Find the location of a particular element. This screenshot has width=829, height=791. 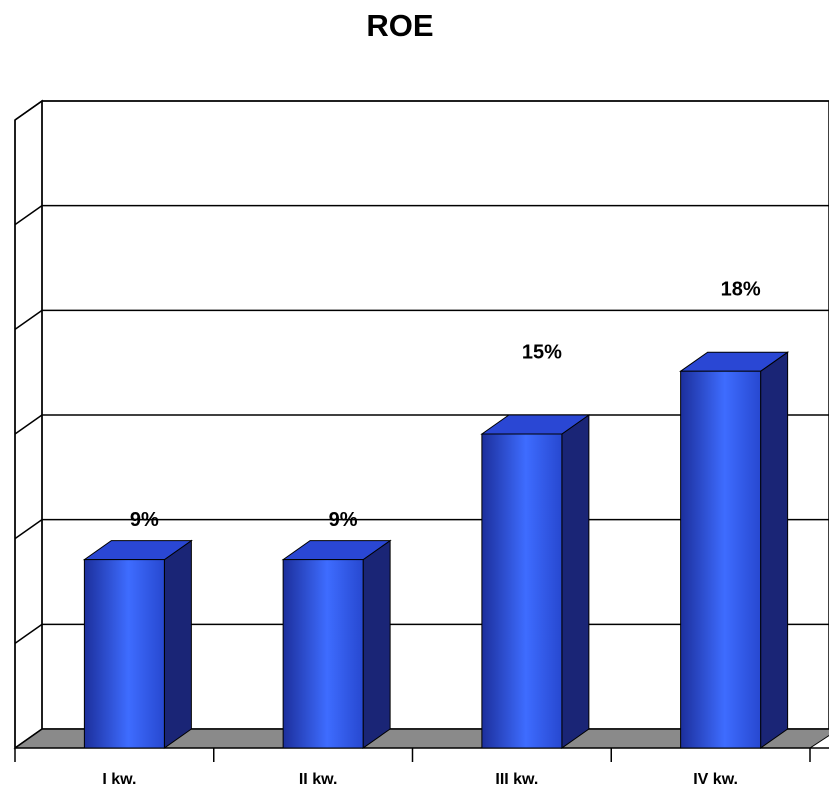

x-tick-label: III kw. is located at coordinates (516, 779).